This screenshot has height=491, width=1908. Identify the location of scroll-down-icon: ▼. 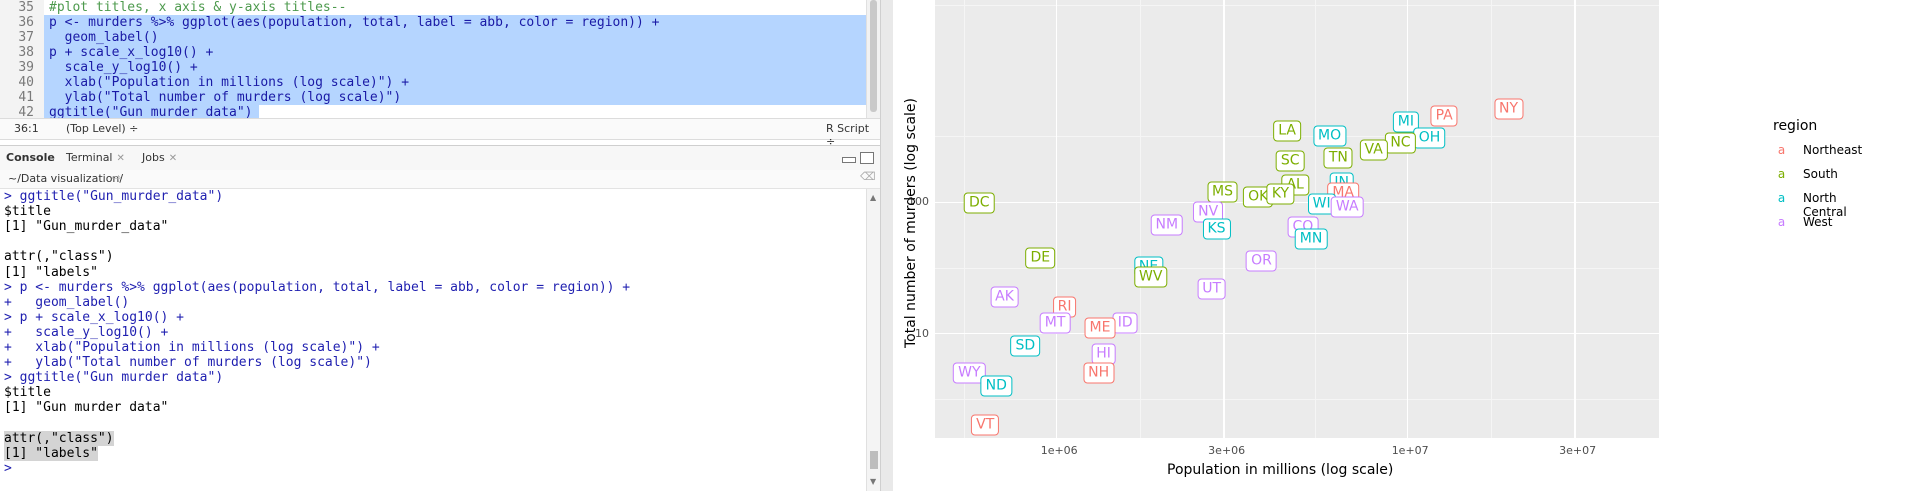
(873, 481).